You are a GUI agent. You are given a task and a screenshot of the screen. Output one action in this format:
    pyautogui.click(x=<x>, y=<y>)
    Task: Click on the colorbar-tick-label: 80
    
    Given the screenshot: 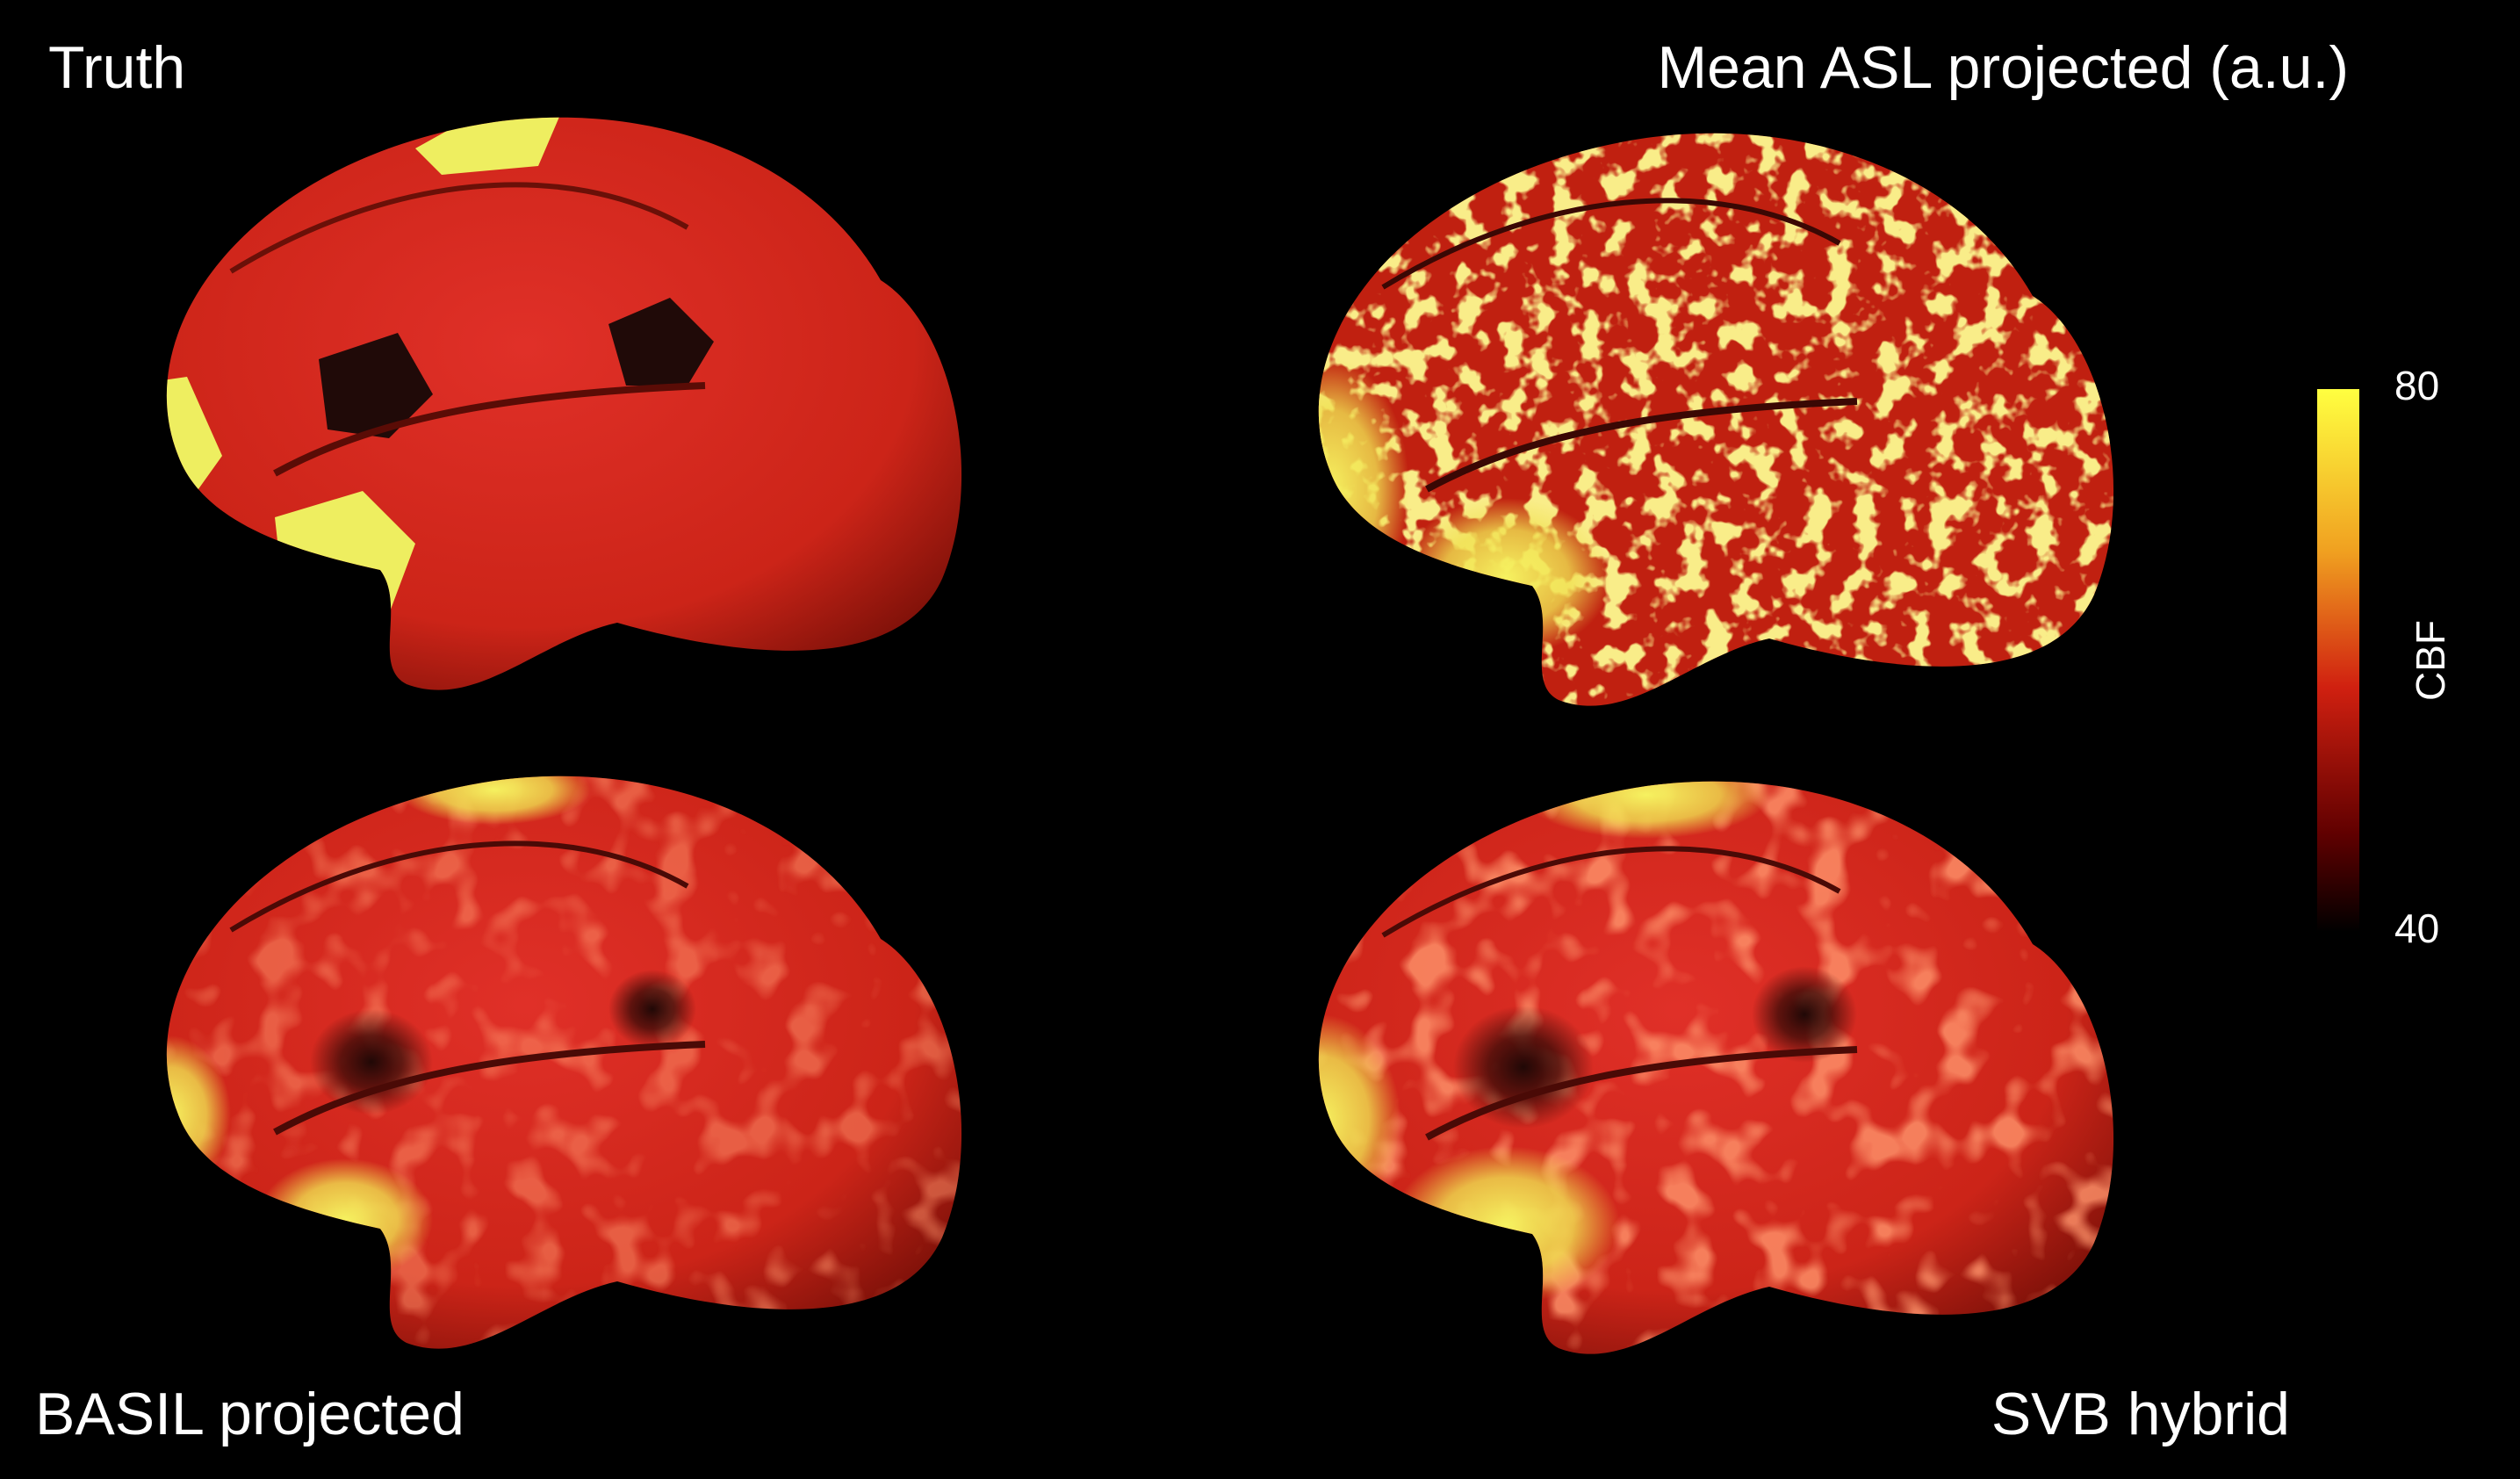 What is the action you would take?
    pyautogui.click(x=2416, y=385)
    